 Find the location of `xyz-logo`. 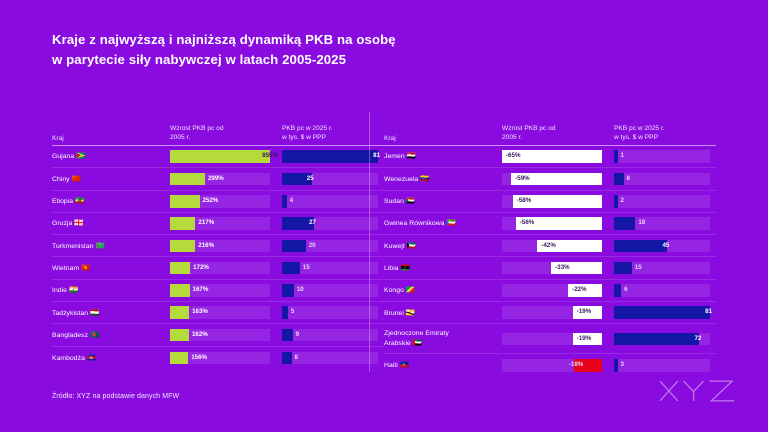

xyz-logo is located at coordinates (700, 391).